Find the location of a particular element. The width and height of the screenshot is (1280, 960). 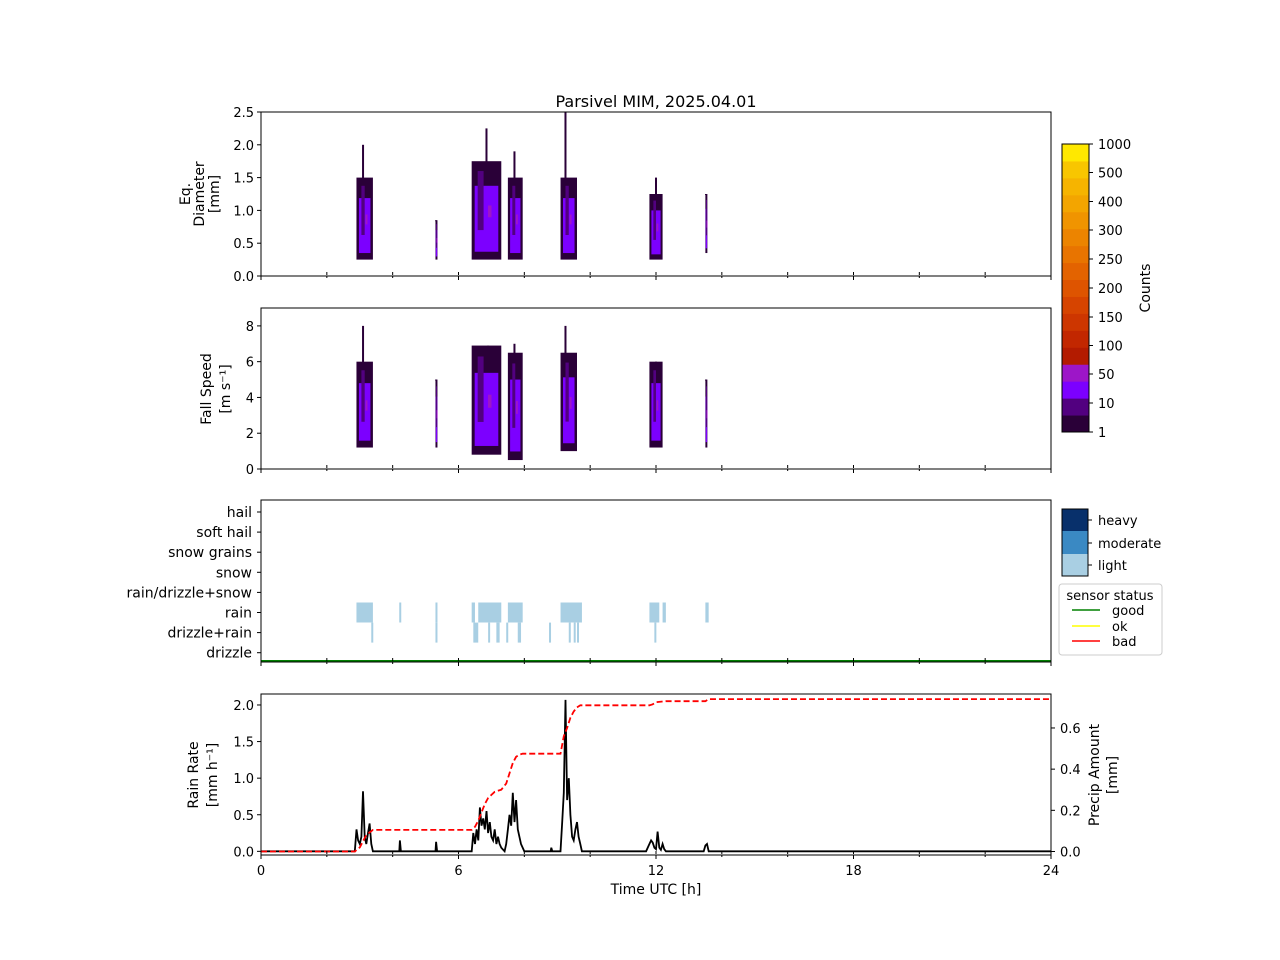

colorbar-tick-label: 10 is located at coordinates (1106, 404).